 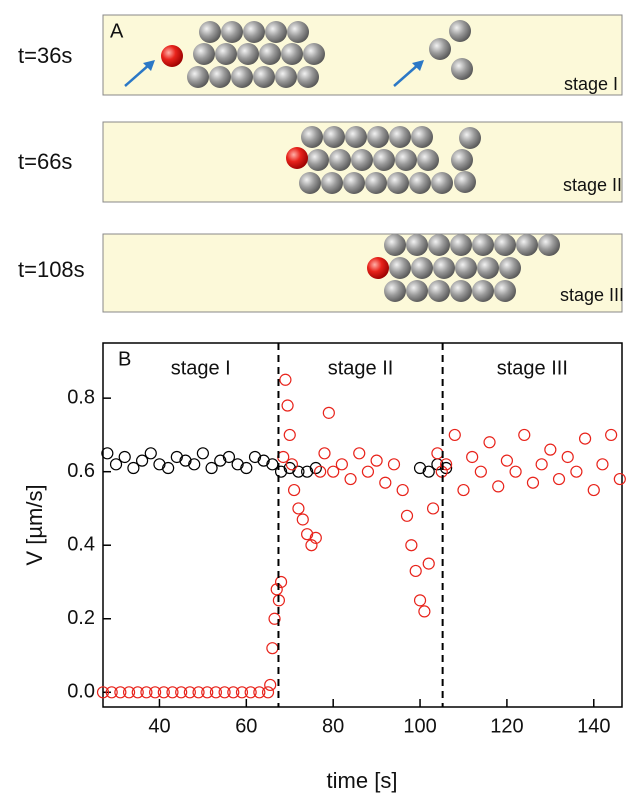 I want to click on y-tick-label: 0.2, so click(x=81, y=618).